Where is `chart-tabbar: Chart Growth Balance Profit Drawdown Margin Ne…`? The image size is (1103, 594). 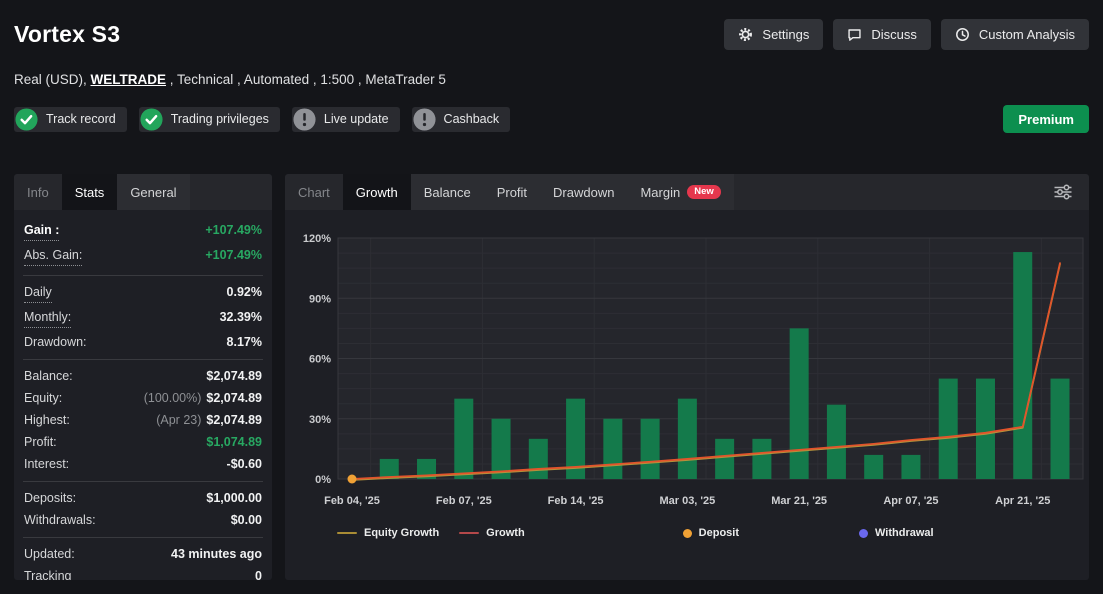
chart-tabbar: Chart Growth Balance Profit Drawdown Margin Ne… is located at coordinates (687, 192).